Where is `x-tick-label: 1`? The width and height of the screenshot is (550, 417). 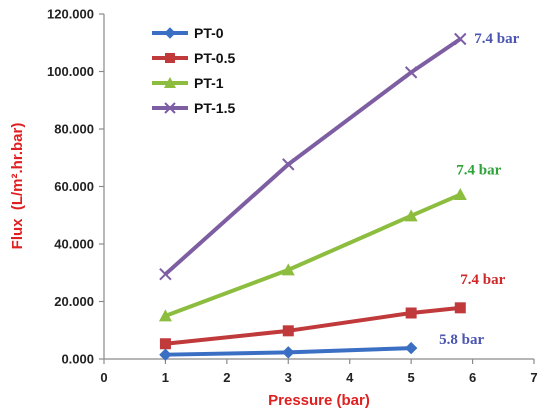 x-tick-label: 1 is located at coordinates (165, 377).